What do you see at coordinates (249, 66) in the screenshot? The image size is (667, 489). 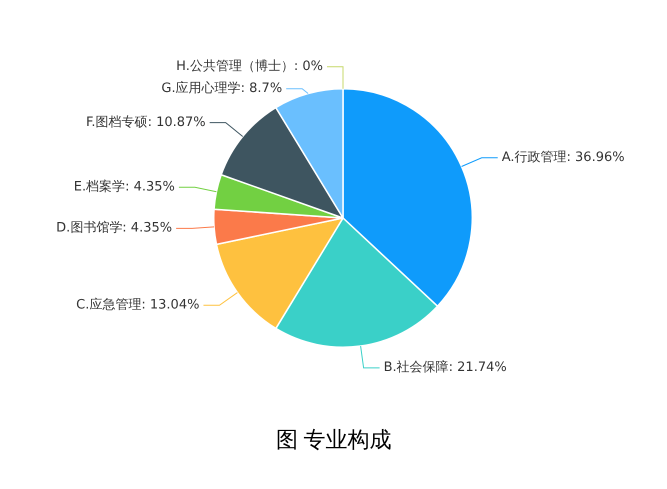 I see `category-label: H.公共管理（博士）: 0%` at bounding box center [249, 66].